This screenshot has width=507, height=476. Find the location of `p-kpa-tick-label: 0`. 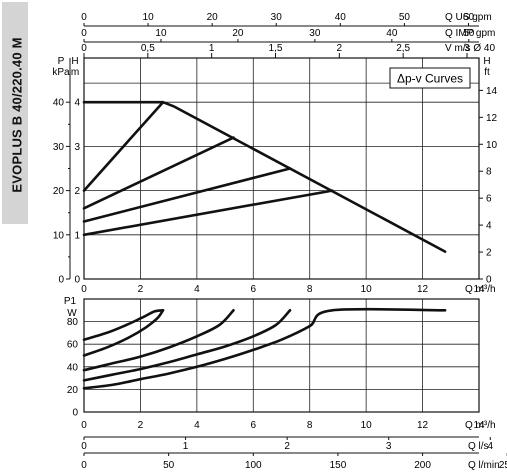

p-kpa-tick-label: 0 is located at coordinates (61, 280).